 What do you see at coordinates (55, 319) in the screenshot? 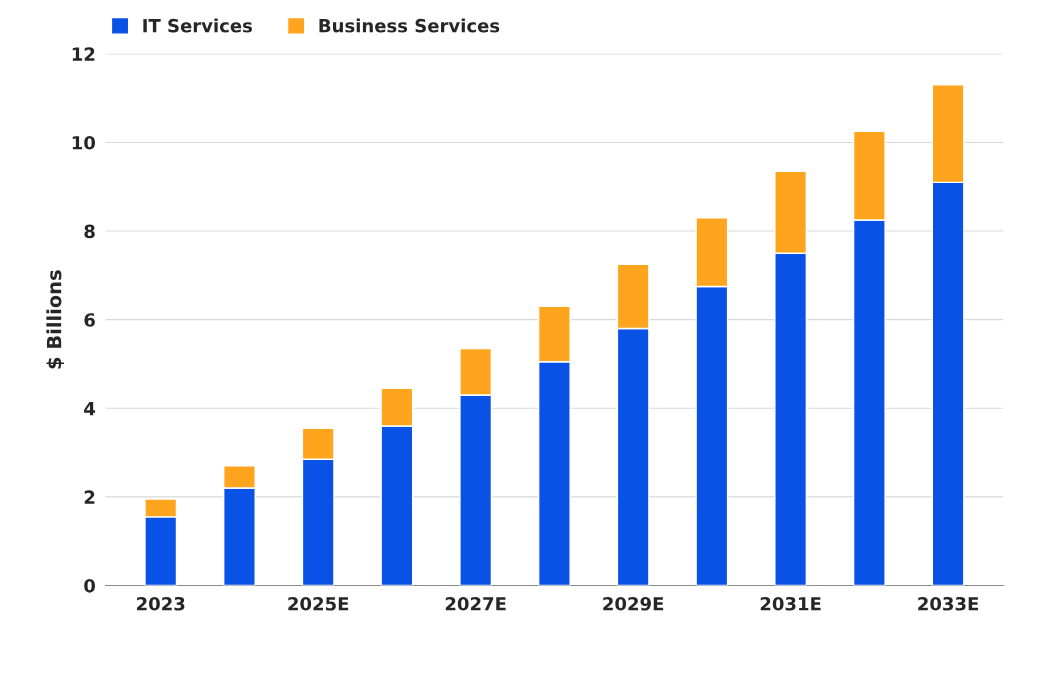
I see `y-axis-title: $ Billions` at bounding box center [55, 319].